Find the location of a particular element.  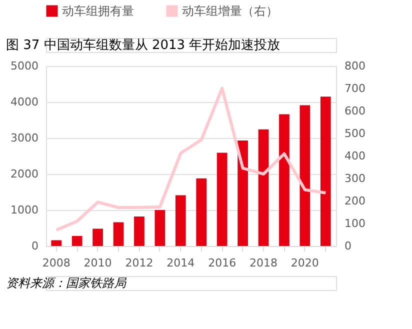

y-tick-label: 3000 is located at coordinates (24, 138).